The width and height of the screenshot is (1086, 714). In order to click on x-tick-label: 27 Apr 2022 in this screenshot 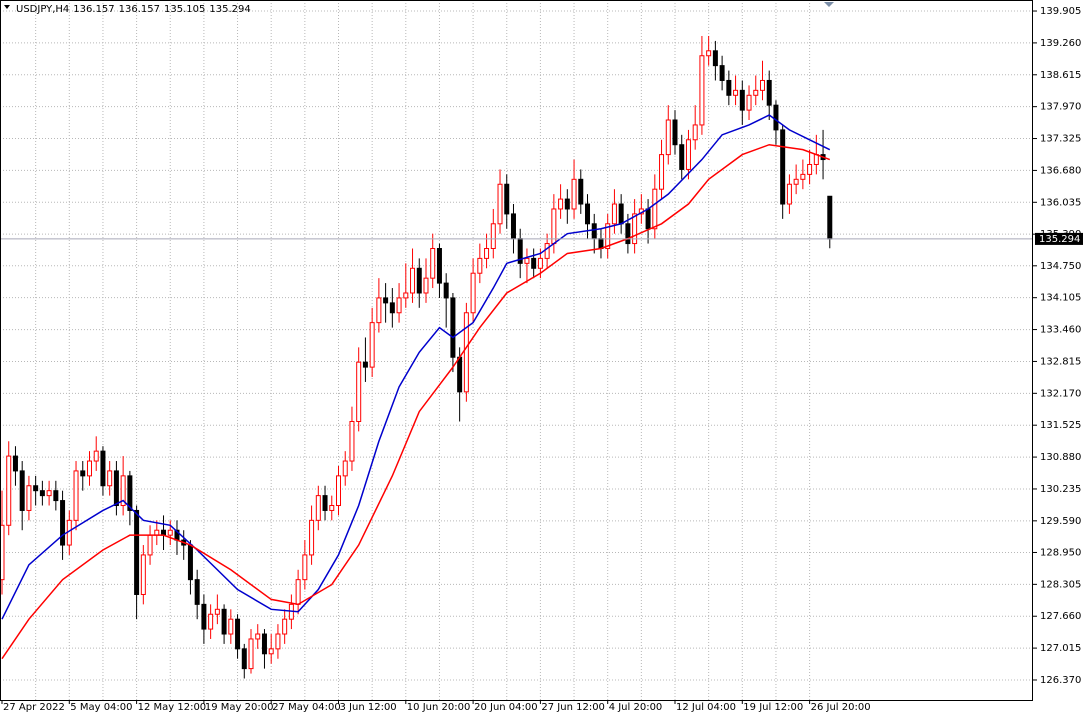, I will do `click(34, 707)`.